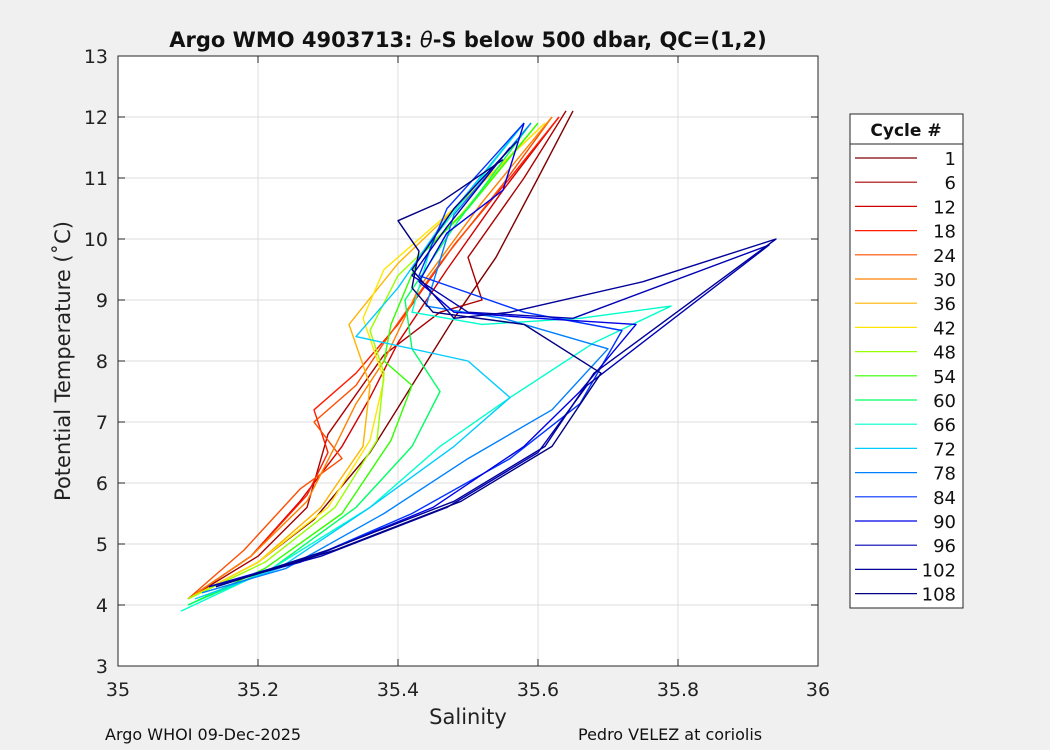 This screenshot has height=750, width=1050. I want to click on legend-label-72: 72, so click(944, 449).